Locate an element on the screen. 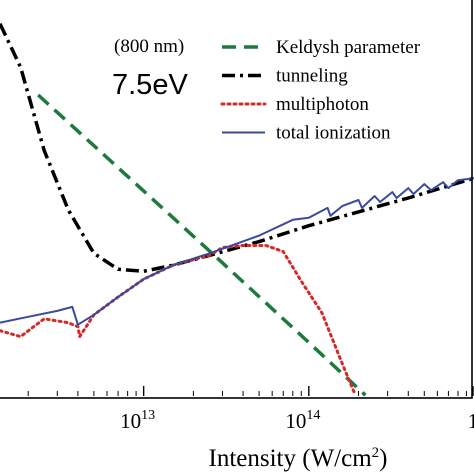 Image resolution: width=474 pixels, height=474 pixels. x-axis-label-sup: 2 is located at coordinates (376, 453).